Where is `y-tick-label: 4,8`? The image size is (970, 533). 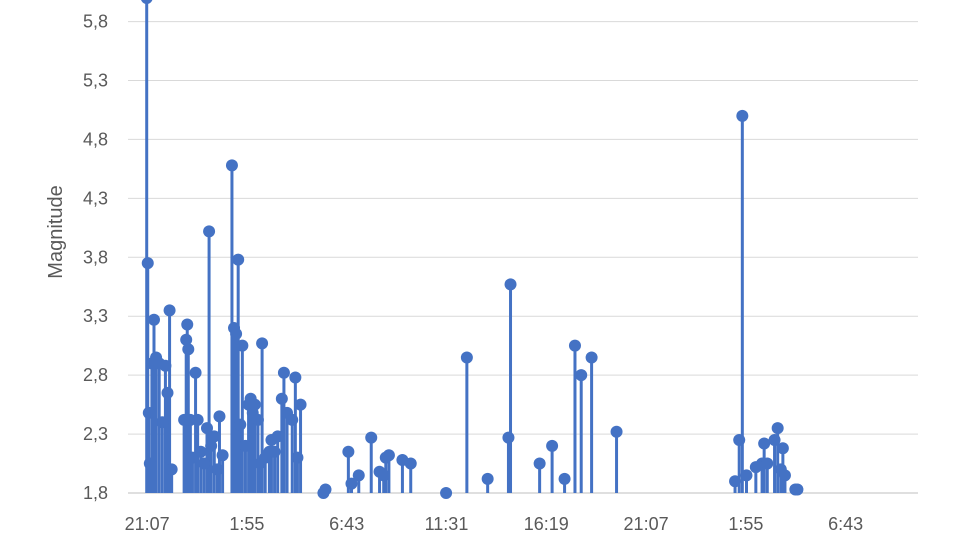 y-tick-label: 4,8 is located at coordinates (95, 139).